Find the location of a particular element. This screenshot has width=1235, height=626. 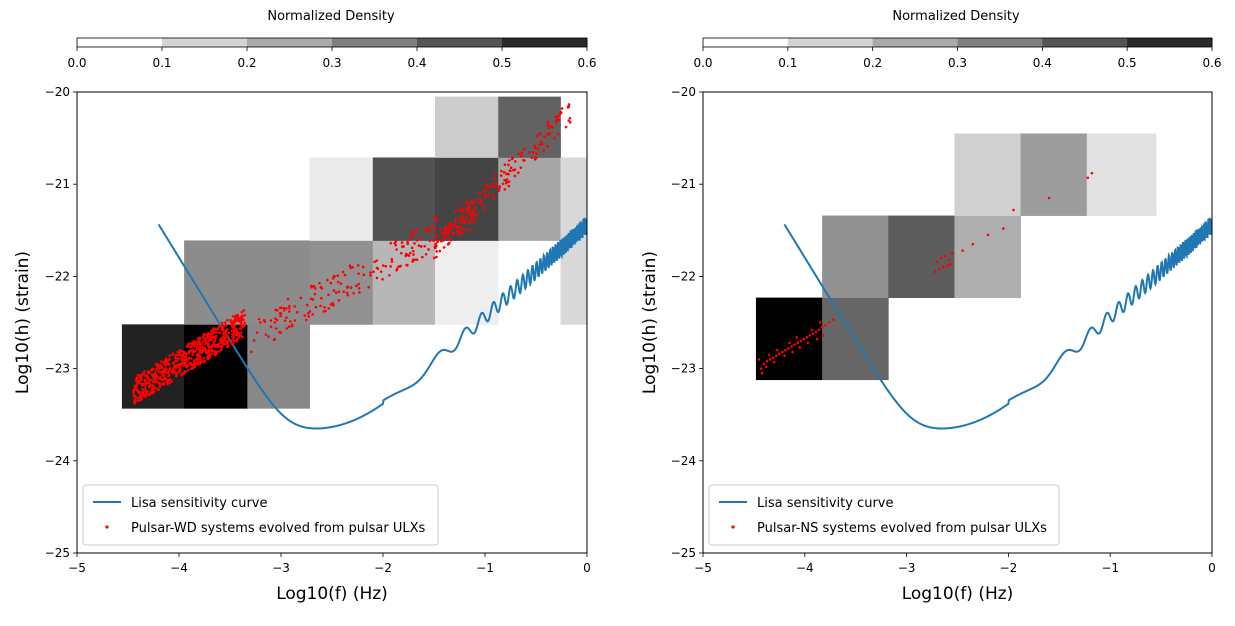

lisa-sensitivity-curve is located at coordinates (997, 323).